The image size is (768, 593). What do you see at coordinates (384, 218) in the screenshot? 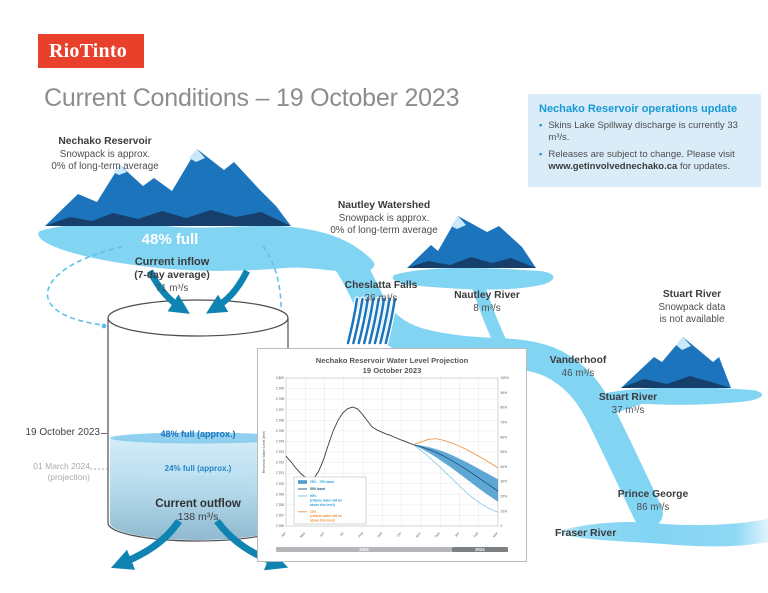
I see `nautley-snowpack-line1: Snowpack is approx.` at bounding box center [384, 218].